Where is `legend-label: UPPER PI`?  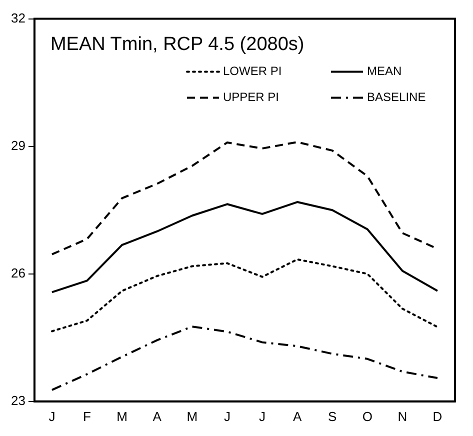 legend-label: UPPER PI is located at coordinates (251, 97).